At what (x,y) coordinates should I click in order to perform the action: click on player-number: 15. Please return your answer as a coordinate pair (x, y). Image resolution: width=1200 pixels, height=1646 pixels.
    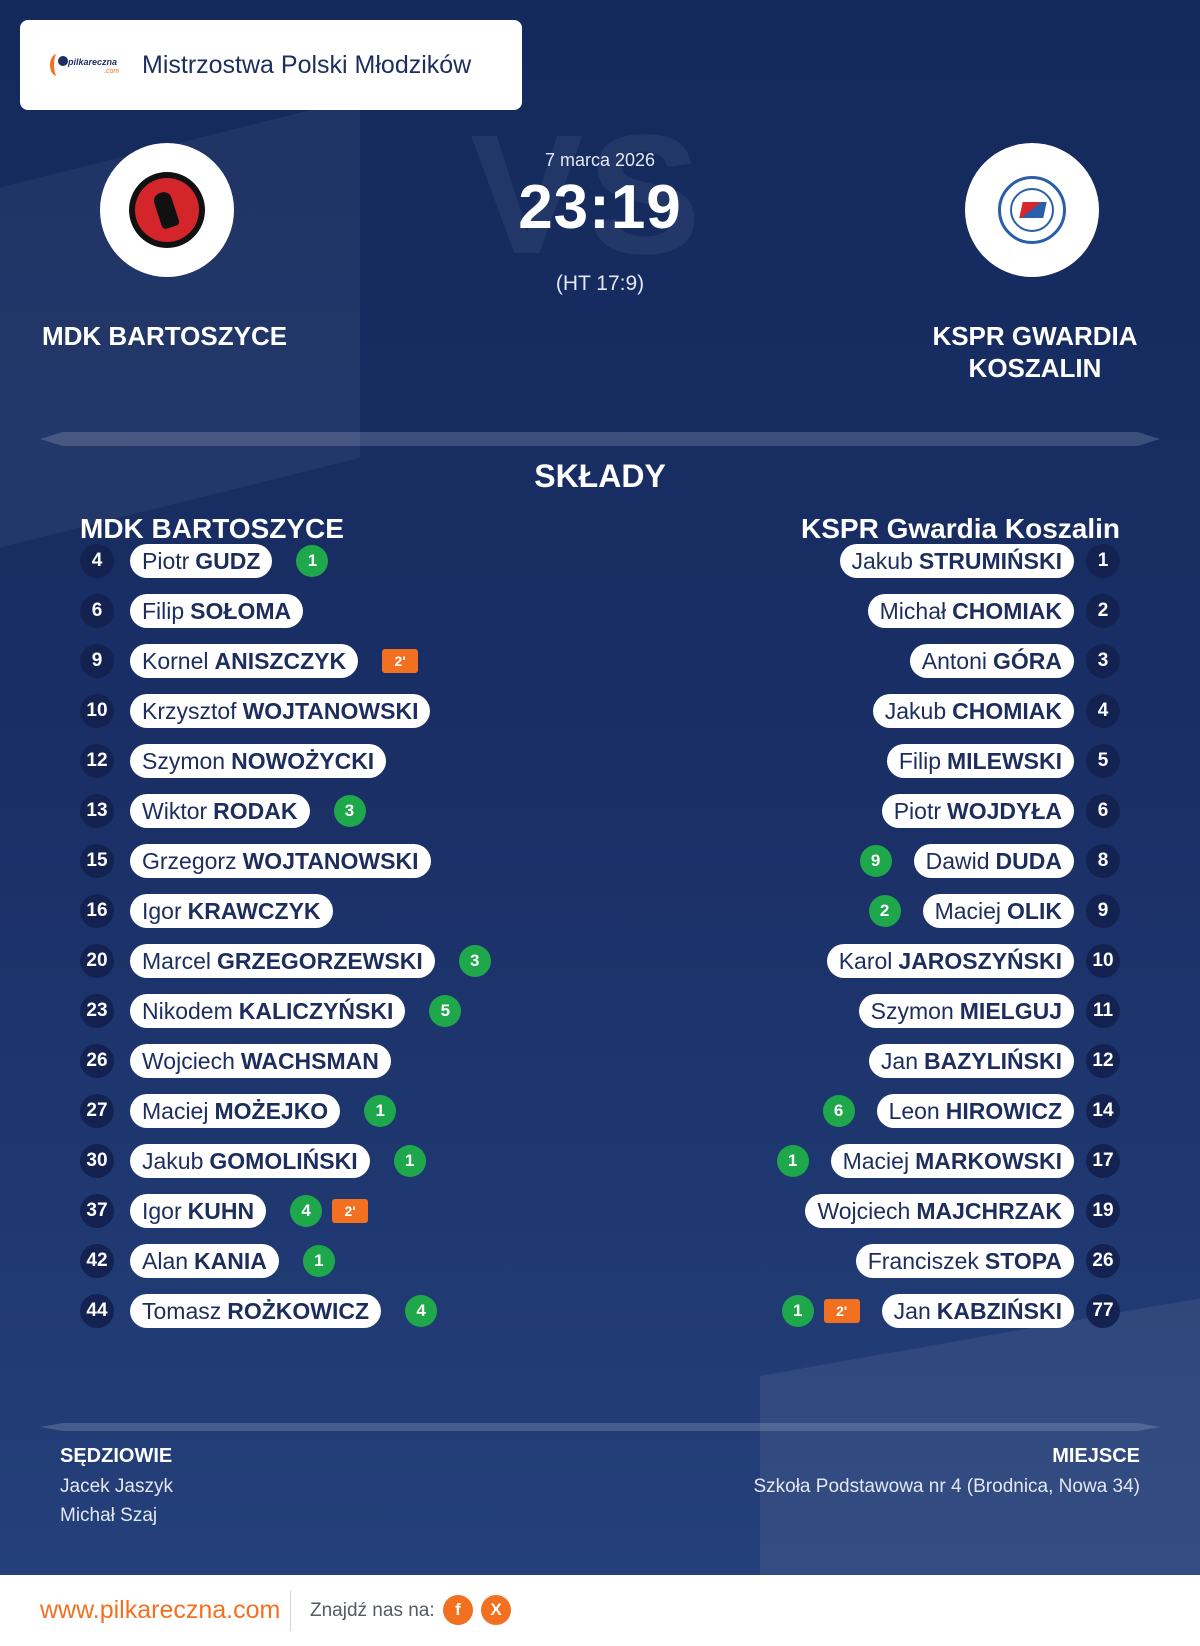
    Looking at the image, I should click on (97, 861).